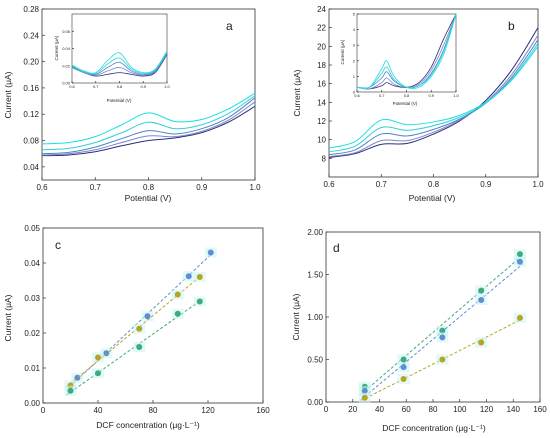 This screenshot has width=550, height=438. What do you see at coordinates (66, 83) in the screenshot?
I see `panel-a-inset-ytick-label: 0.00` at bounding box center [66, 83].